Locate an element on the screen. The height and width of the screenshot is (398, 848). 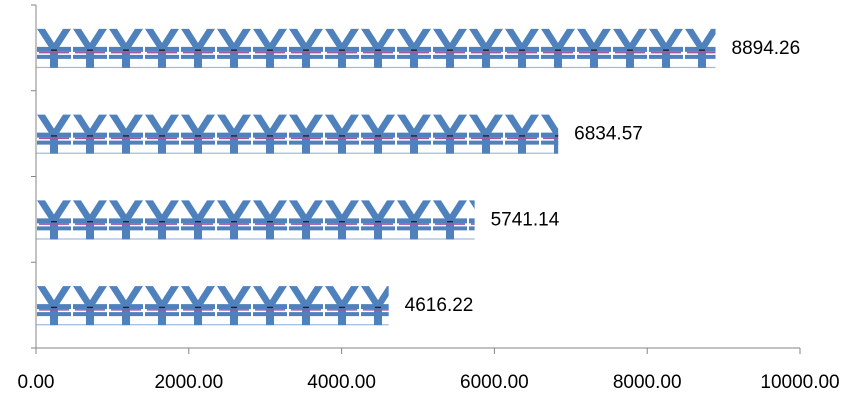
x-tick-label: 0.00 is located at coordinates (36, 382).